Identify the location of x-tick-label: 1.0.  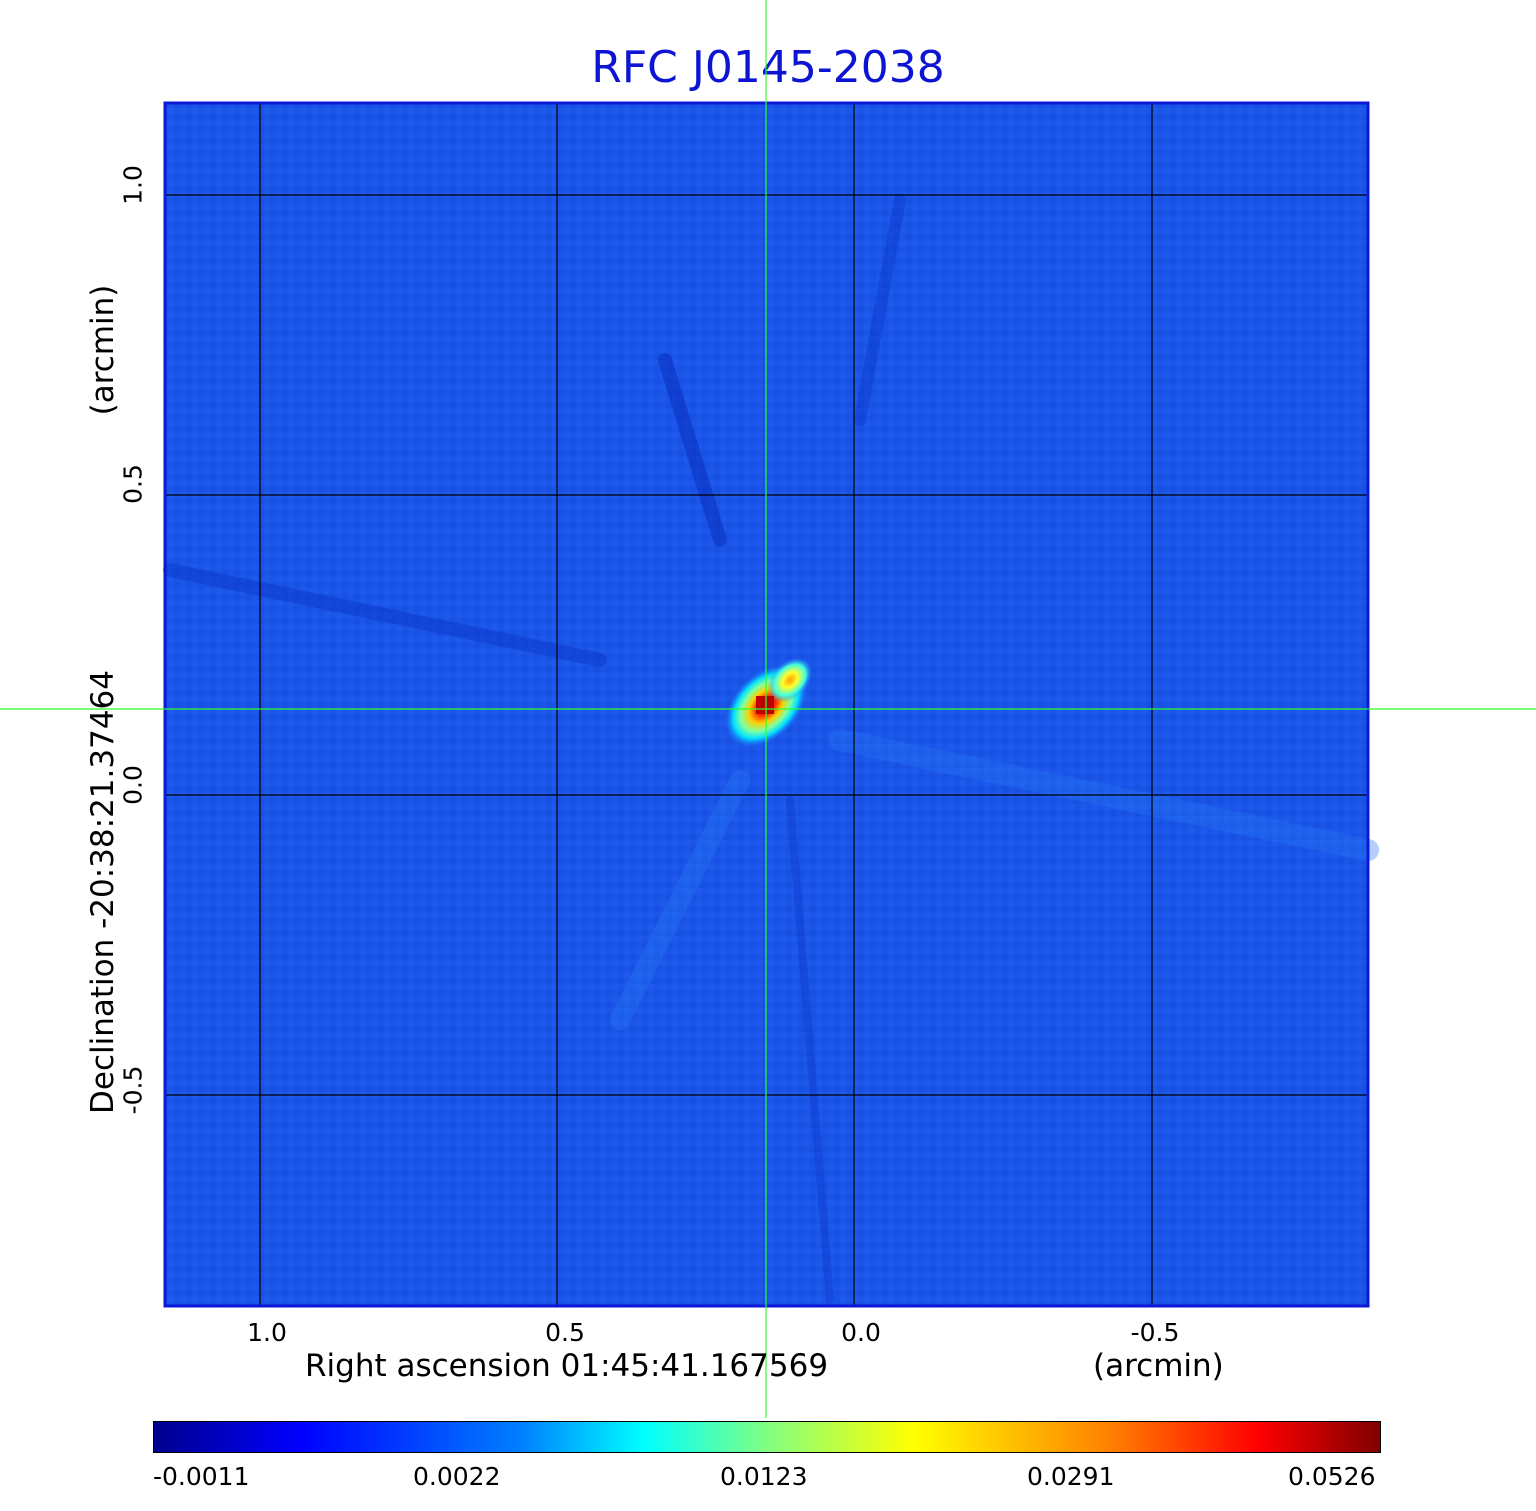
(267, 1332).